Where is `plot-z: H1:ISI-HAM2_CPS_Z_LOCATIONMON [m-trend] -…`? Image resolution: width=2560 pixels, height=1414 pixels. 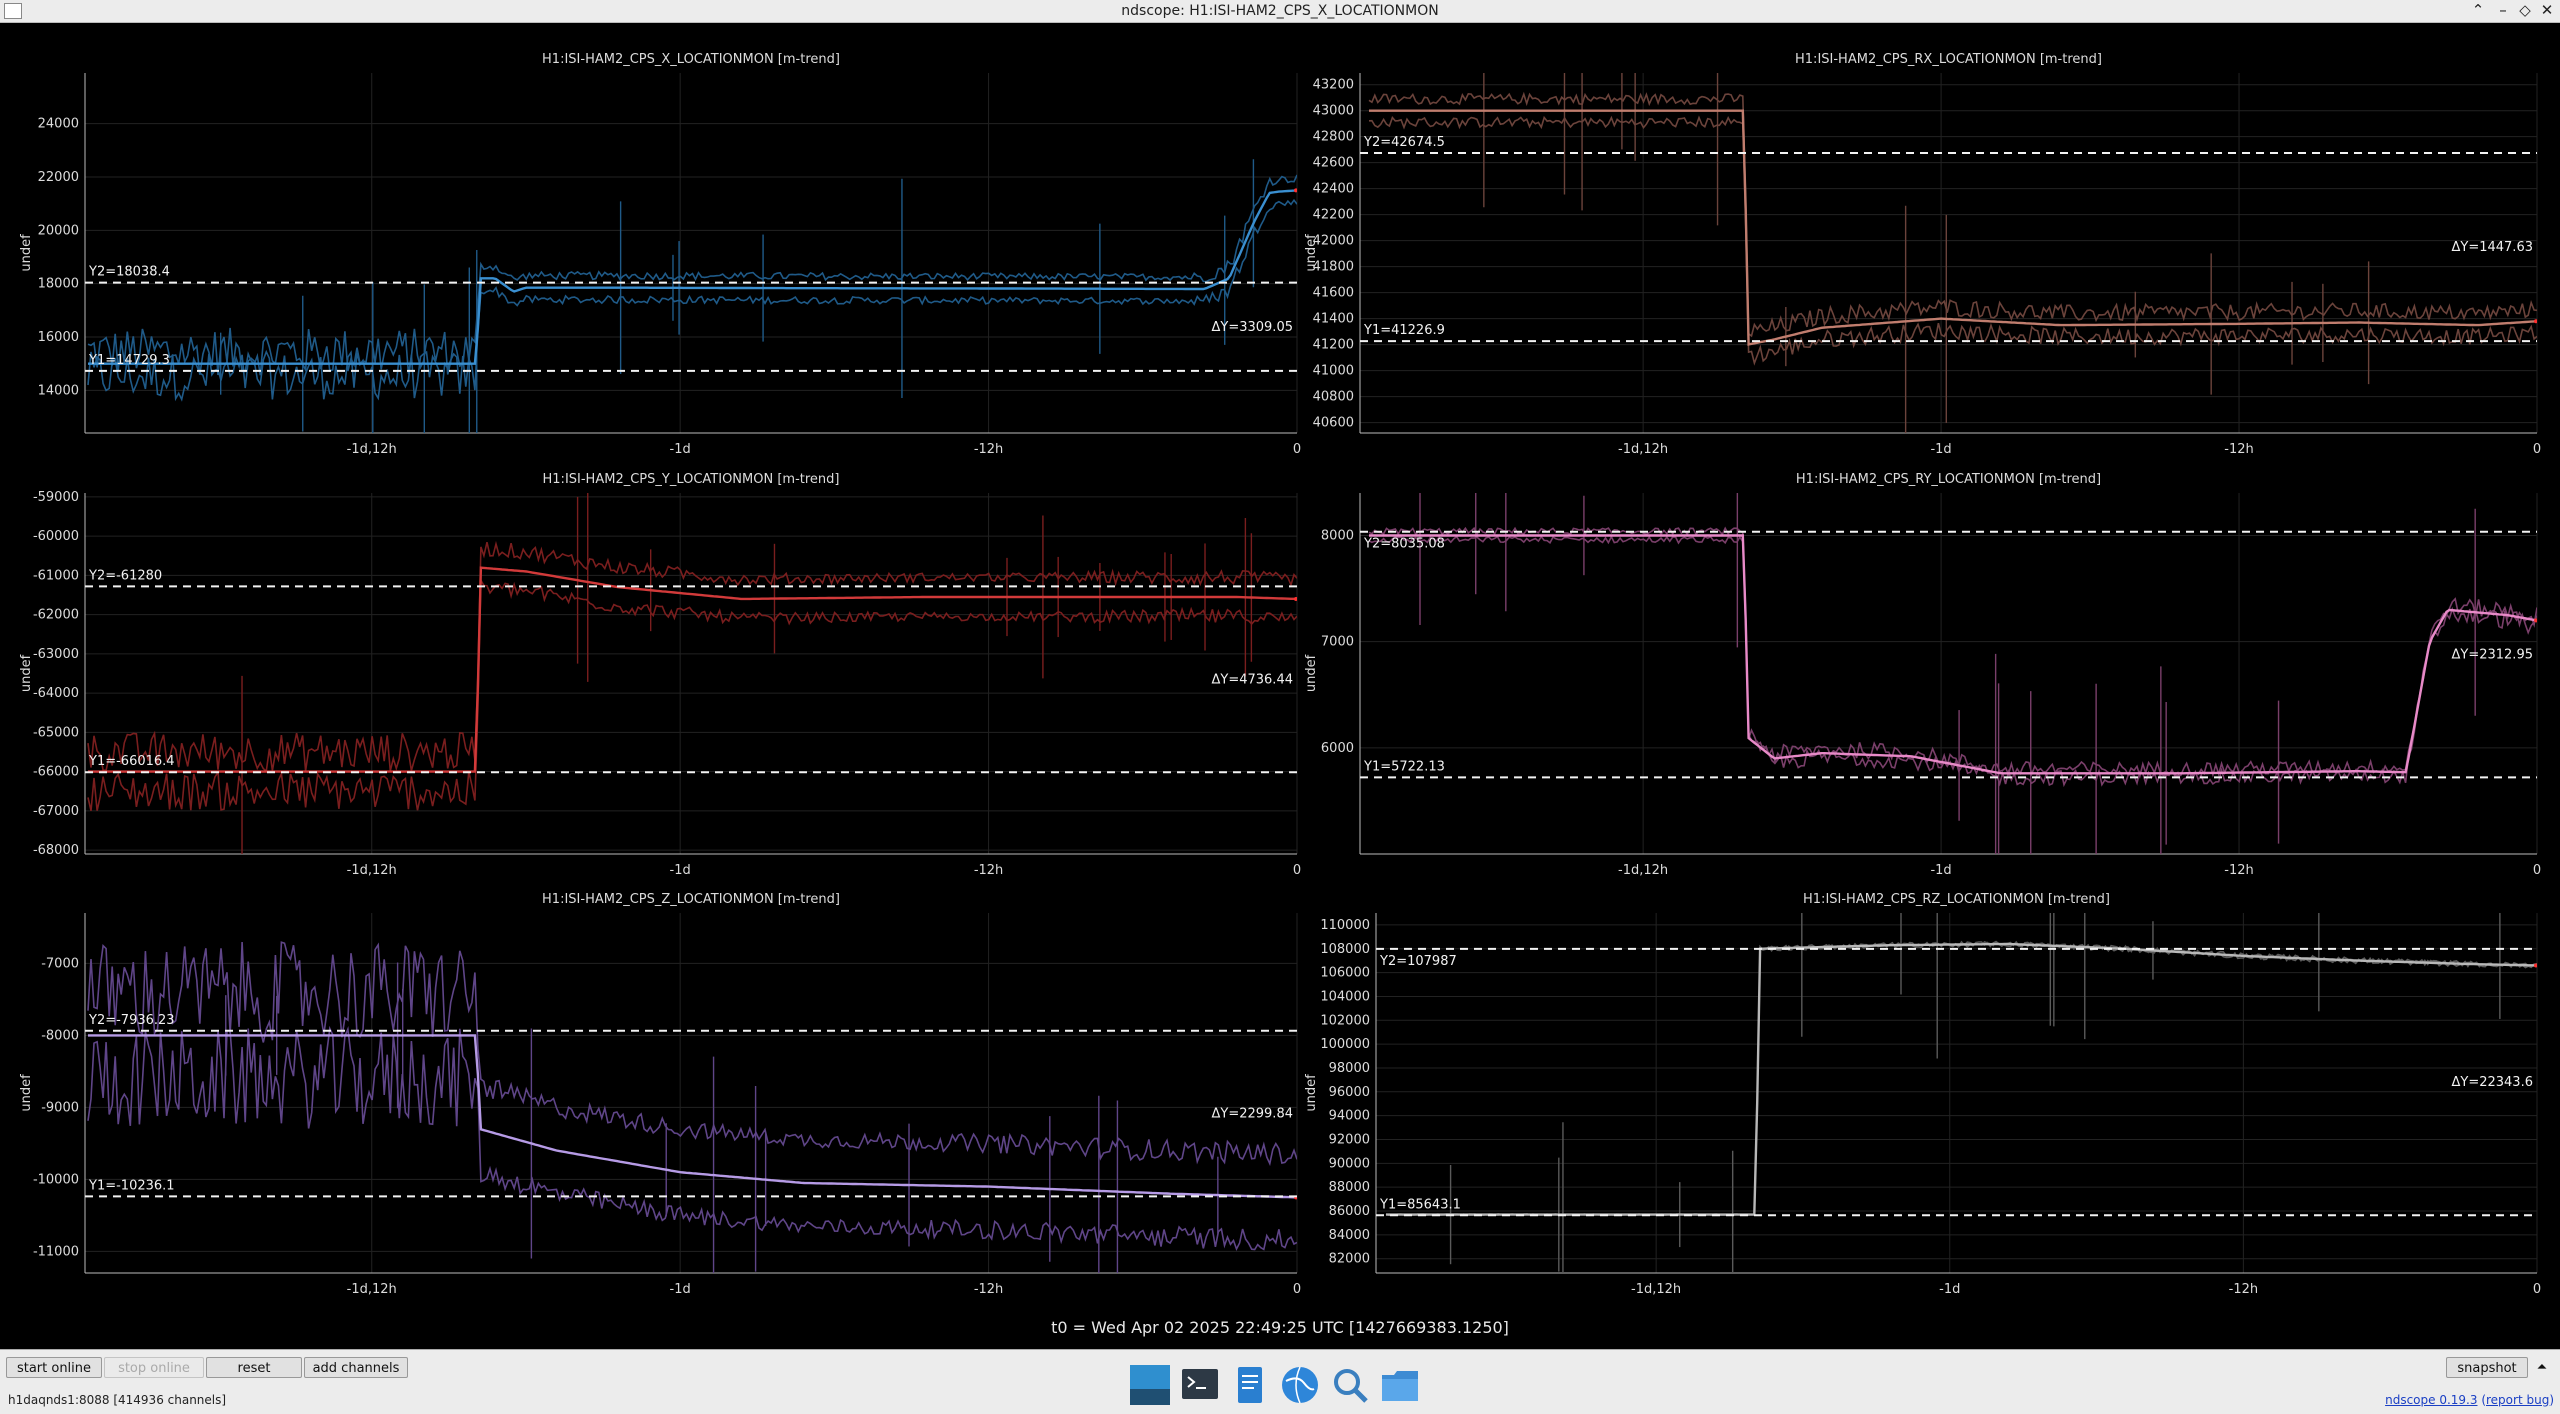 plot-z: H1:ISI-HAM2_CPS_Z_LOCATIONMON [m-trend] -… is located at coordinates (660, 1094).